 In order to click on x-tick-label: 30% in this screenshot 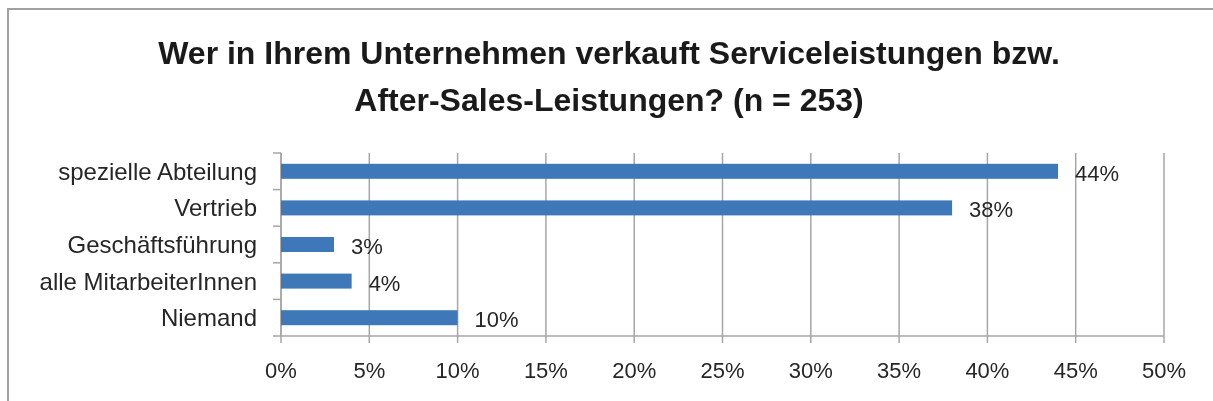, I will do `click(810, 370)`.